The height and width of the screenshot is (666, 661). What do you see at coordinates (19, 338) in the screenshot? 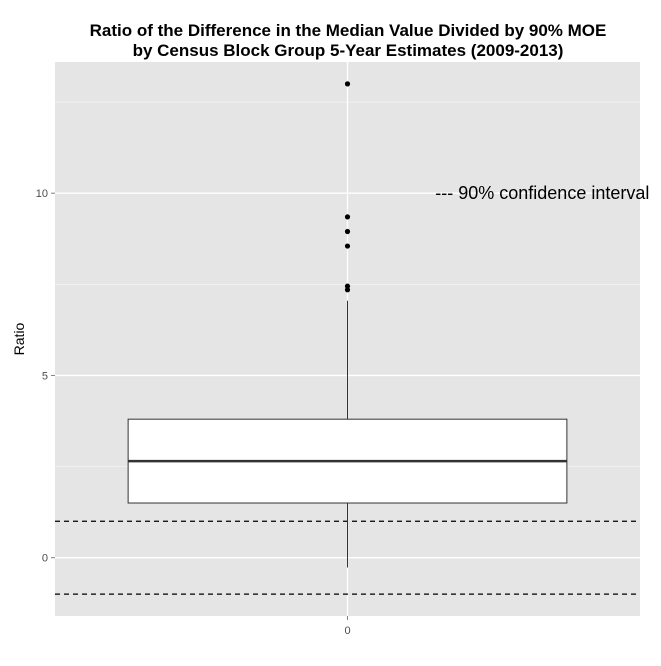
I see `y-axis-label: Ratio` at bounding box center [19, 338].